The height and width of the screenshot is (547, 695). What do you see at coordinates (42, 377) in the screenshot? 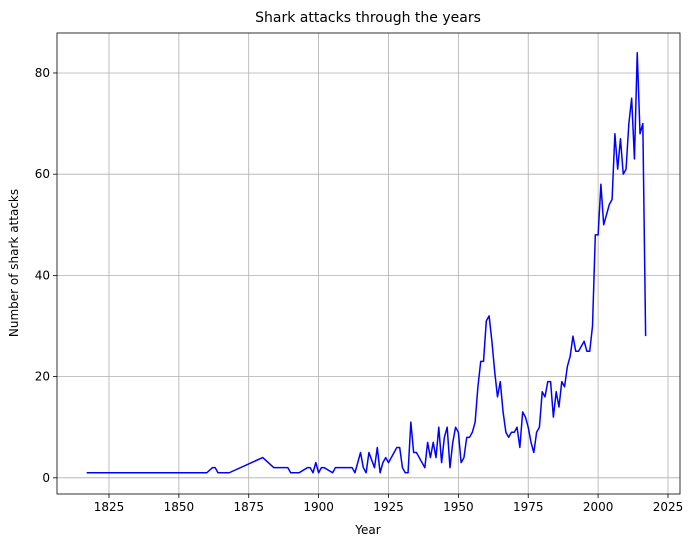
I see `y-tick-label: 20` at bounding box center [42, 377].